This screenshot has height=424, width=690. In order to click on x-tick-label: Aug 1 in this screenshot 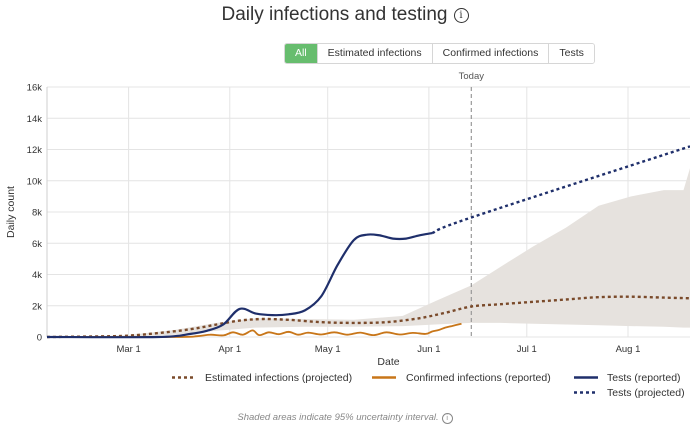, I will do `click(628, 349)`.